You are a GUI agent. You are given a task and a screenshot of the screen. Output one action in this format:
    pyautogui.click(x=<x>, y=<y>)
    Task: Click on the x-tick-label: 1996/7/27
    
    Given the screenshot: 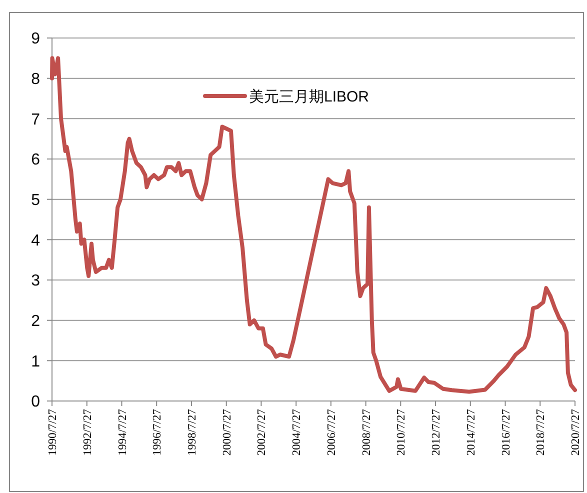 What is the action you would take?
    pyautogui.click(x=158, y=432)
    